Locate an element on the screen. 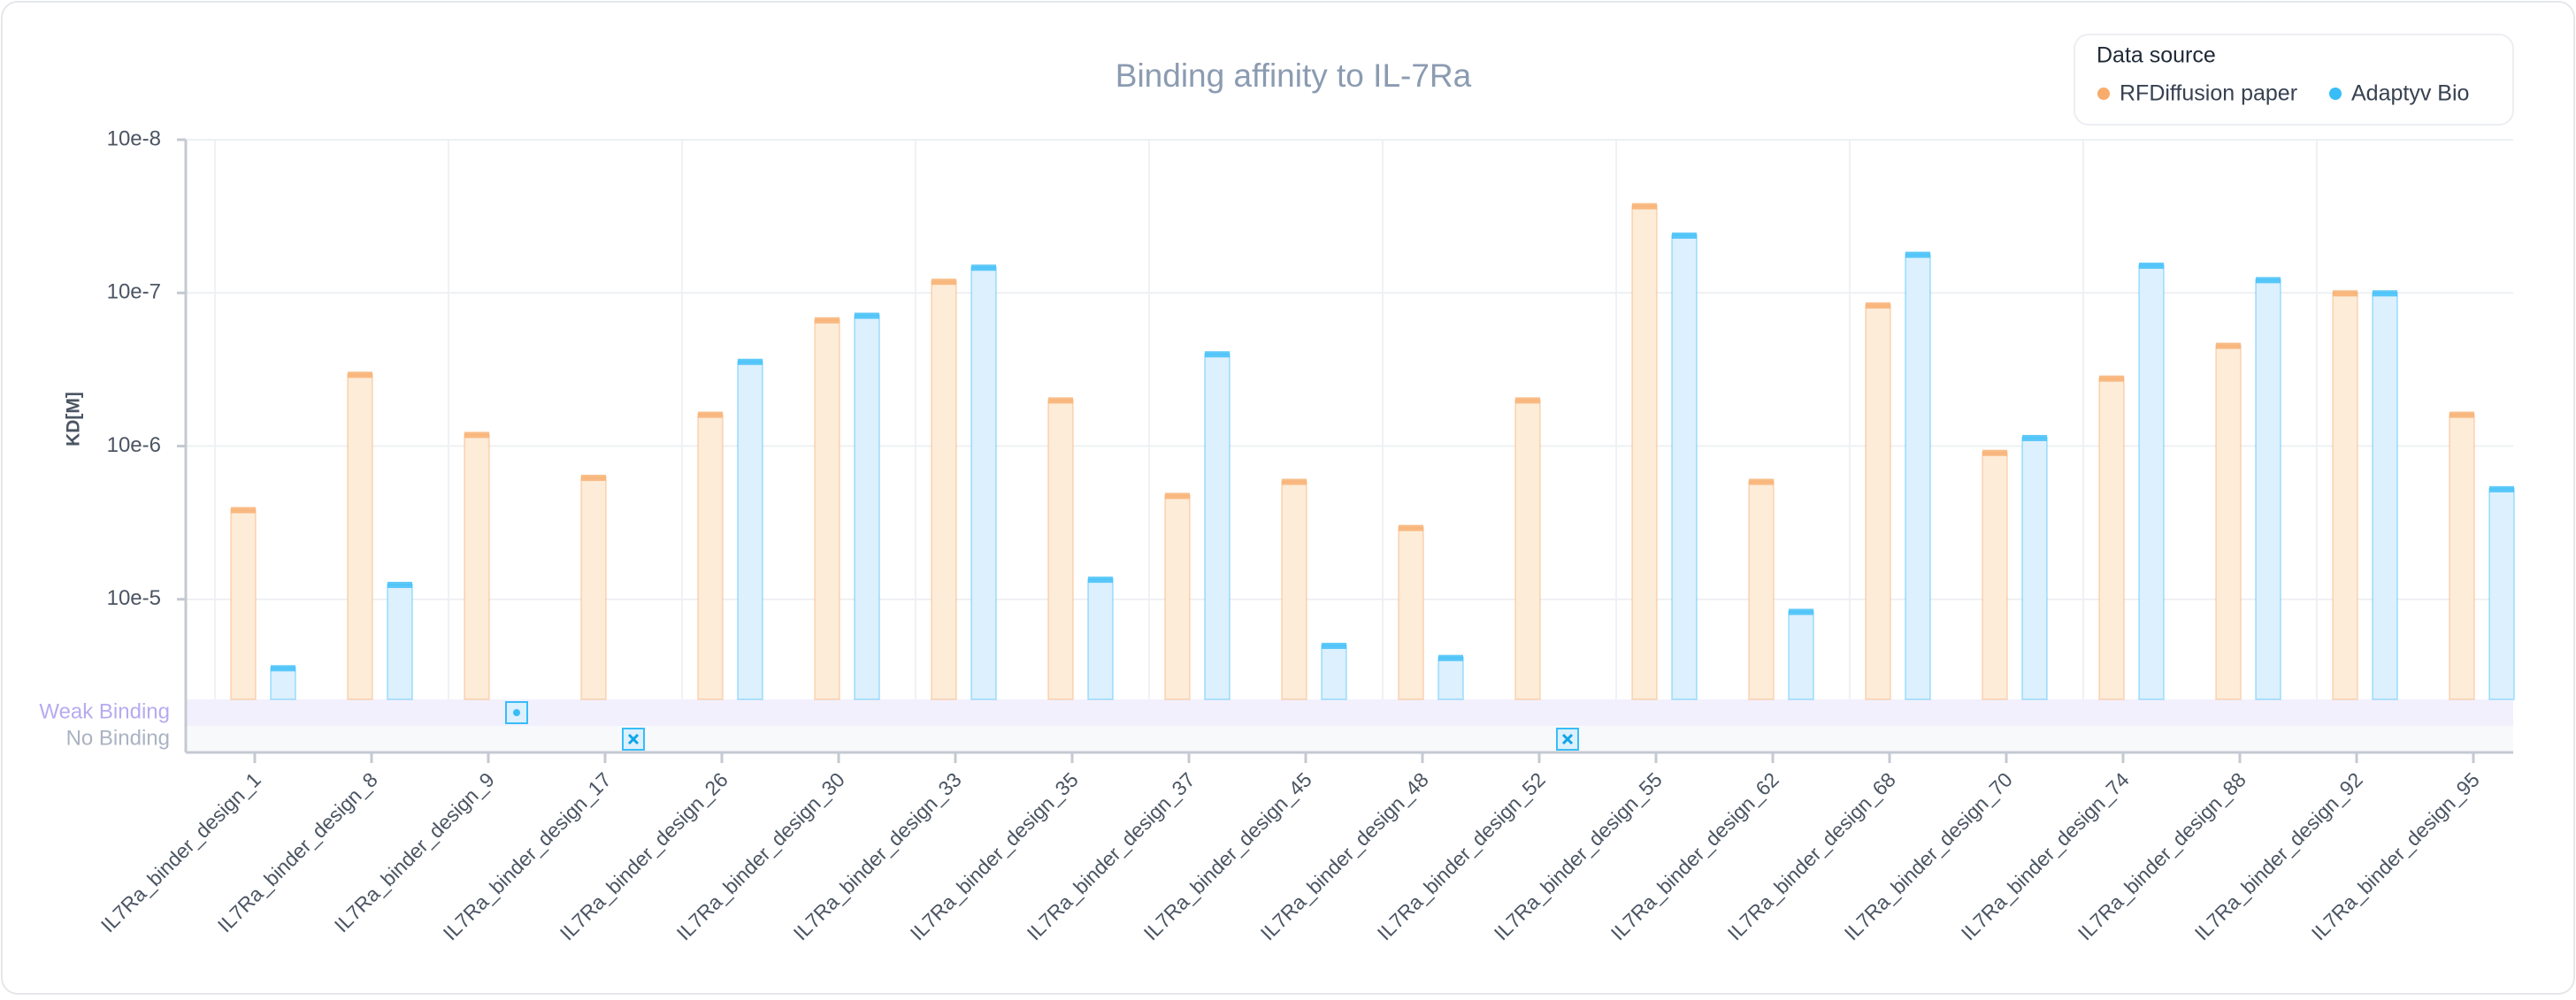 This screenshot has height=1000, width=2576. y-tick-label: 10e-7 is located at coordinates (134, 292).